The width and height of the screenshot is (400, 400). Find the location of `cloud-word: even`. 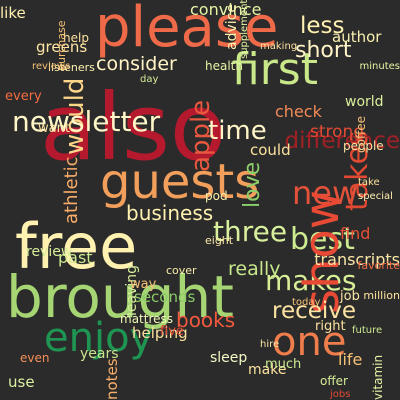

cloud-word: even is located at coordinates (35, 358).